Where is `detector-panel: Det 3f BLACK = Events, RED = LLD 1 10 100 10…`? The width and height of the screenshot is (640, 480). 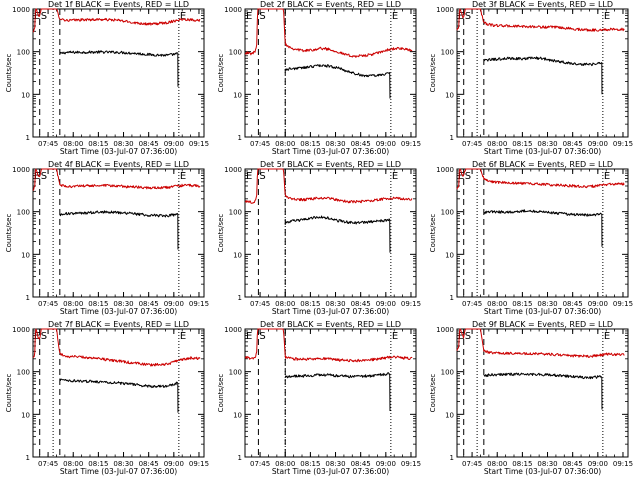 detector-panel: Det 3f BLACK = Events, RED = LLD 1 10 100 10… is located at coordinates (531, 78).